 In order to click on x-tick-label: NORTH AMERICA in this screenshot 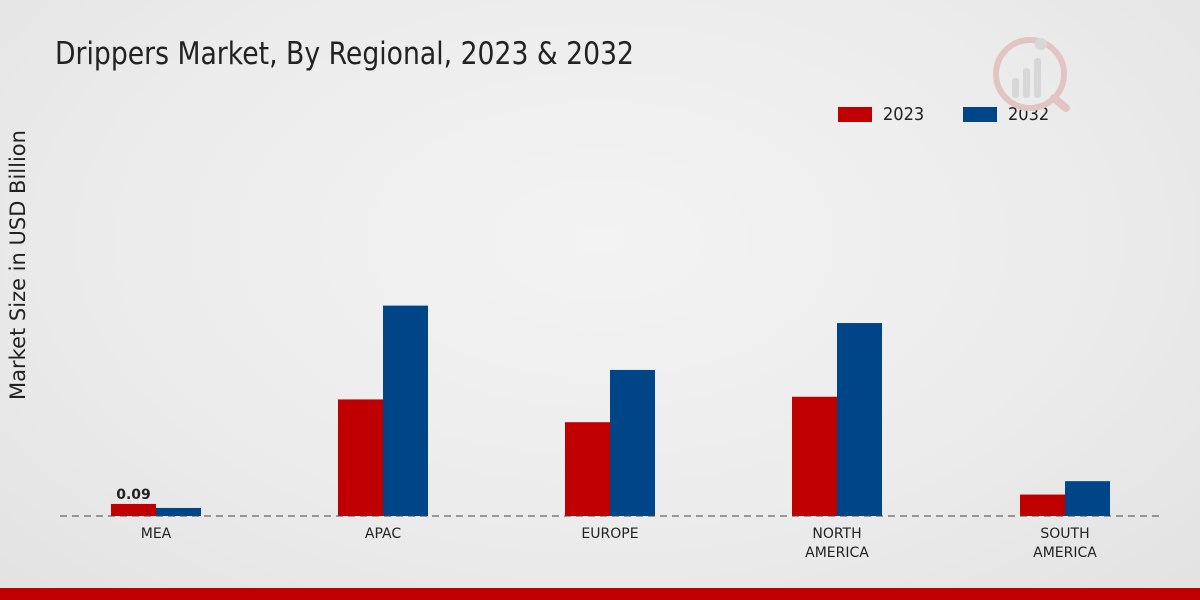, I will do `click(837, 543)`.